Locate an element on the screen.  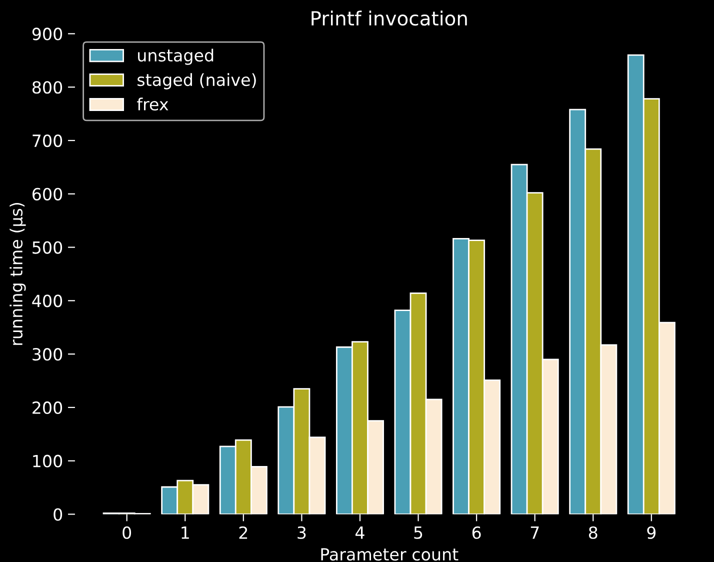
y-tick-label: 500 is located at coordinates (47, 247).